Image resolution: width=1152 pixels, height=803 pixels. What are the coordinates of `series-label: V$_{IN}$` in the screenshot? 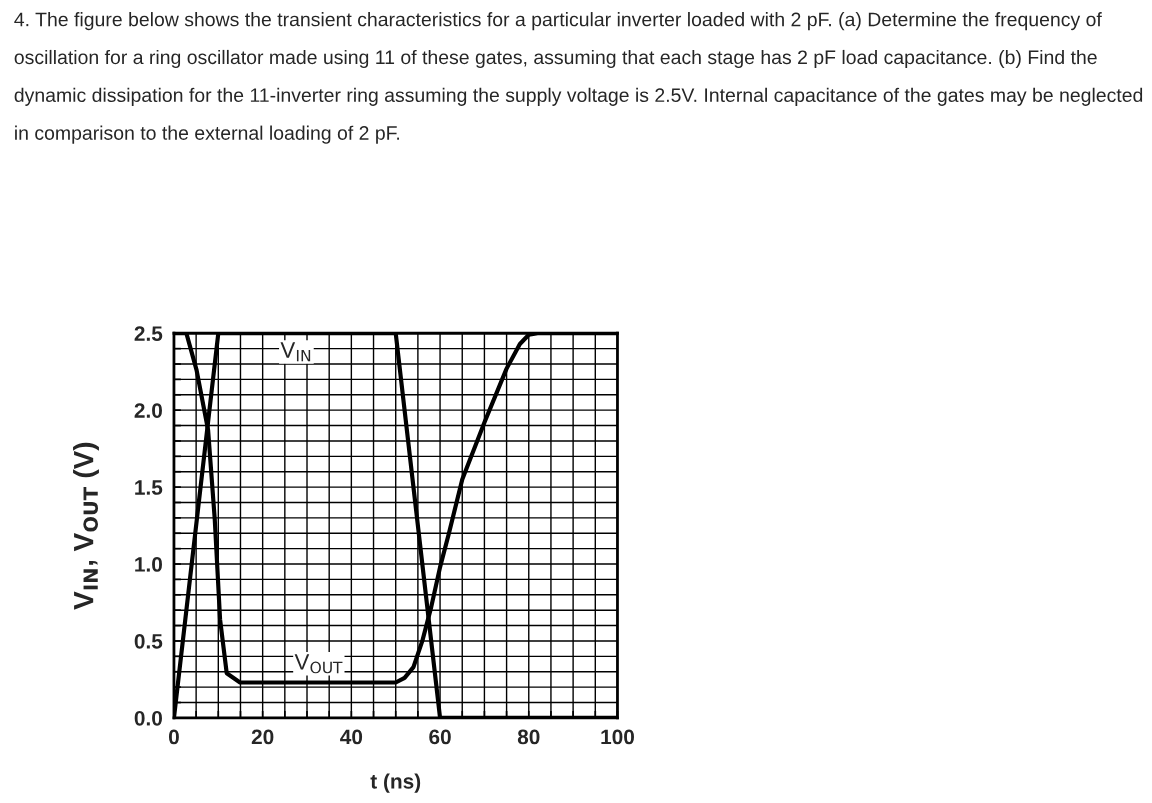 It's located at (295, 352).